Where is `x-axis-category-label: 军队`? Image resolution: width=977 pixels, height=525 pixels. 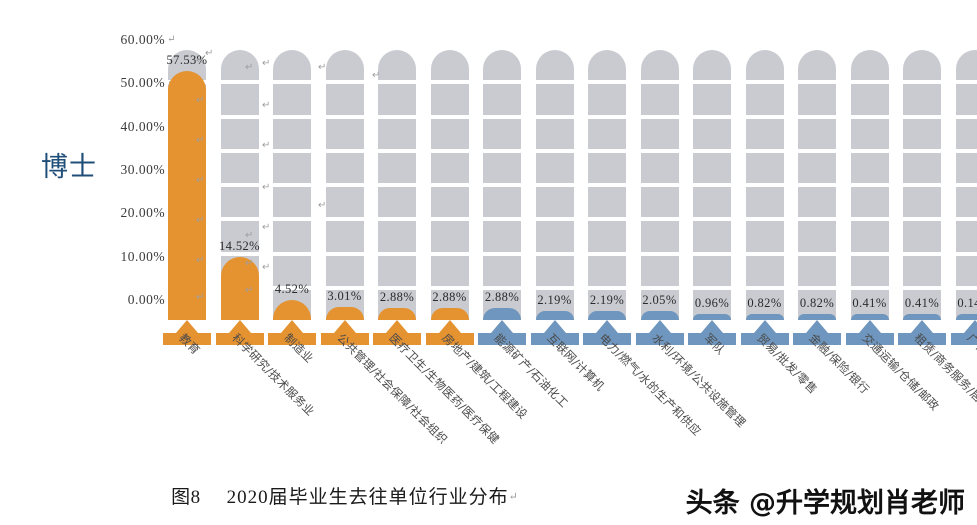
x-axis-category-label: 军队 is located at coordinates (714, 344).